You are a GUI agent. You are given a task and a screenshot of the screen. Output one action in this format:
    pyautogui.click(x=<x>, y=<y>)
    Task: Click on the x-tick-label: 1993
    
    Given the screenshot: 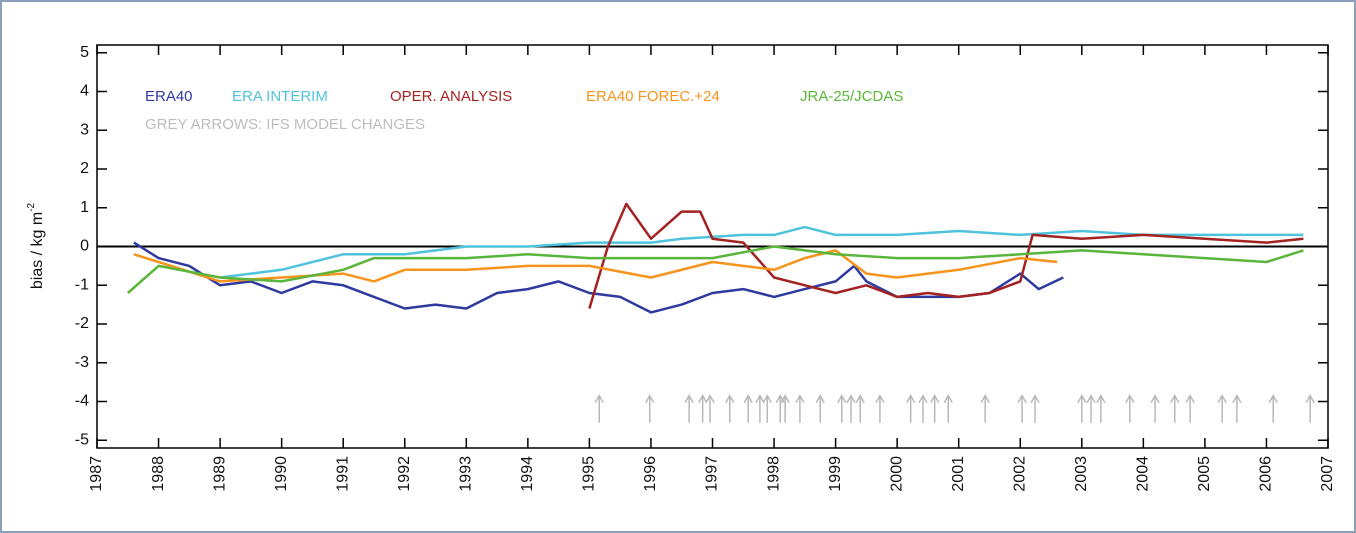 What is the action you would take?
    pyautogui.click(x=466, y=474)
    